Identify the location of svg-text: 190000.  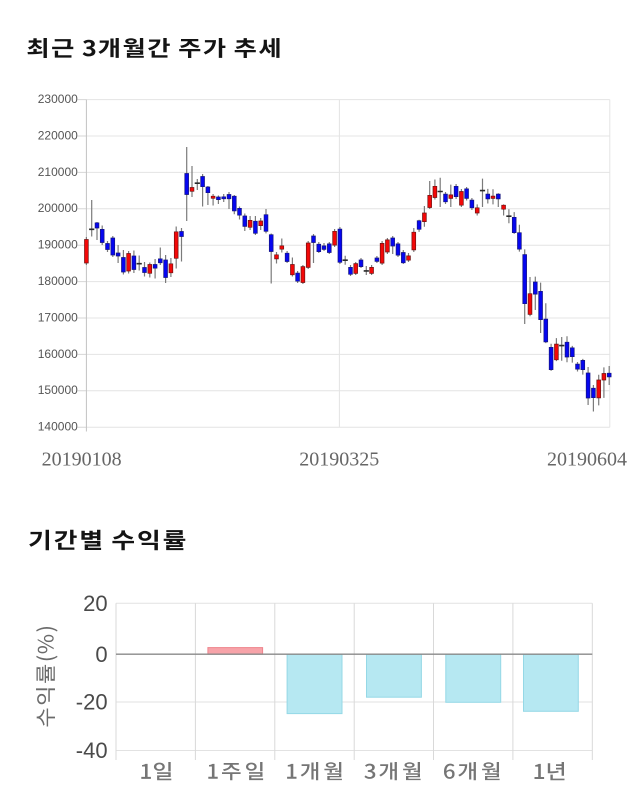
(58, 245).